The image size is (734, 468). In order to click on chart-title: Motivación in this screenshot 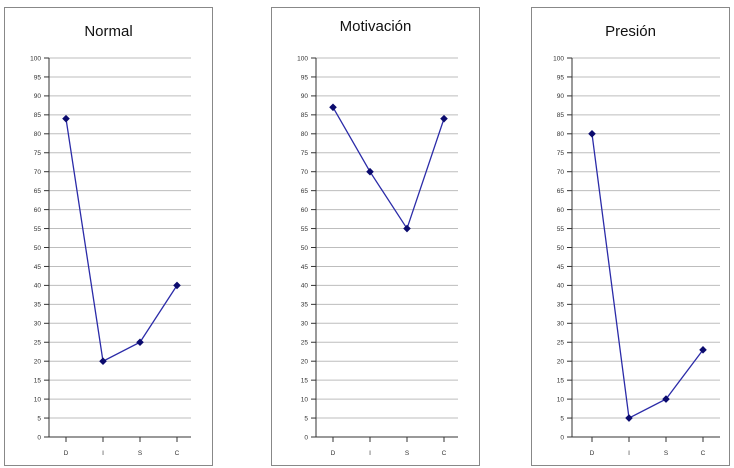, I will do `click(375, 26)`.